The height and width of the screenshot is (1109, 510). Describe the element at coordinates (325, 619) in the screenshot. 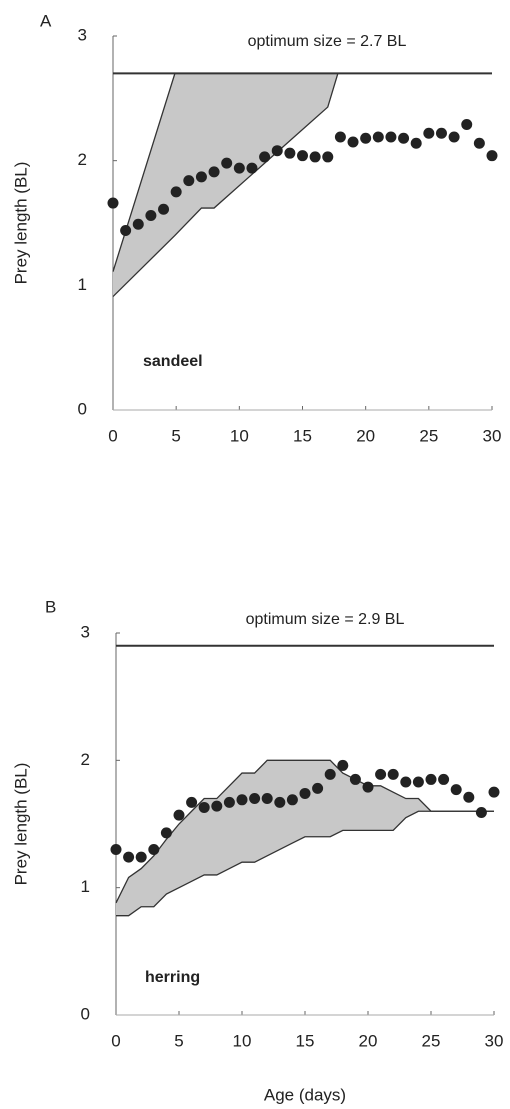

I see `chart-title: optimum size = 2.9 BL` at that location.